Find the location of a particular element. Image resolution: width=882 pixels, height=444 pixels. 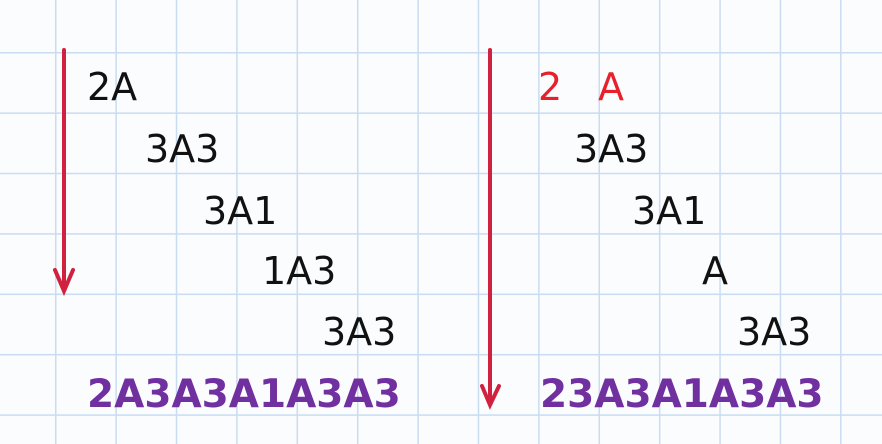

left-row-5: 3A3 is located at coordinates (359, 332).